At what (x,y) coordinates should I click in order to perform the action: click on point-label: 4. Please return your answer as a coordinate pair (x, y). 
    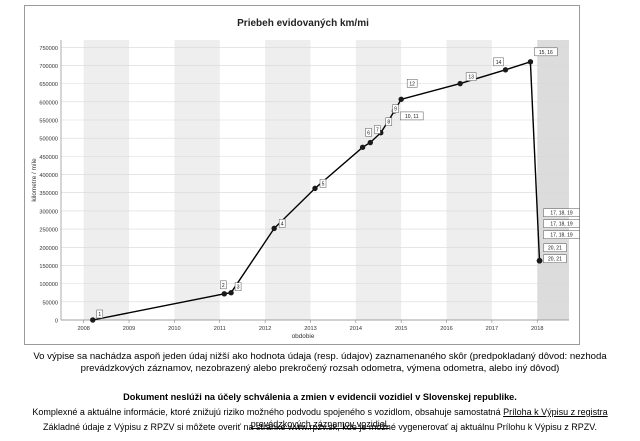
    Looking at the image, I should click on (282, 224).